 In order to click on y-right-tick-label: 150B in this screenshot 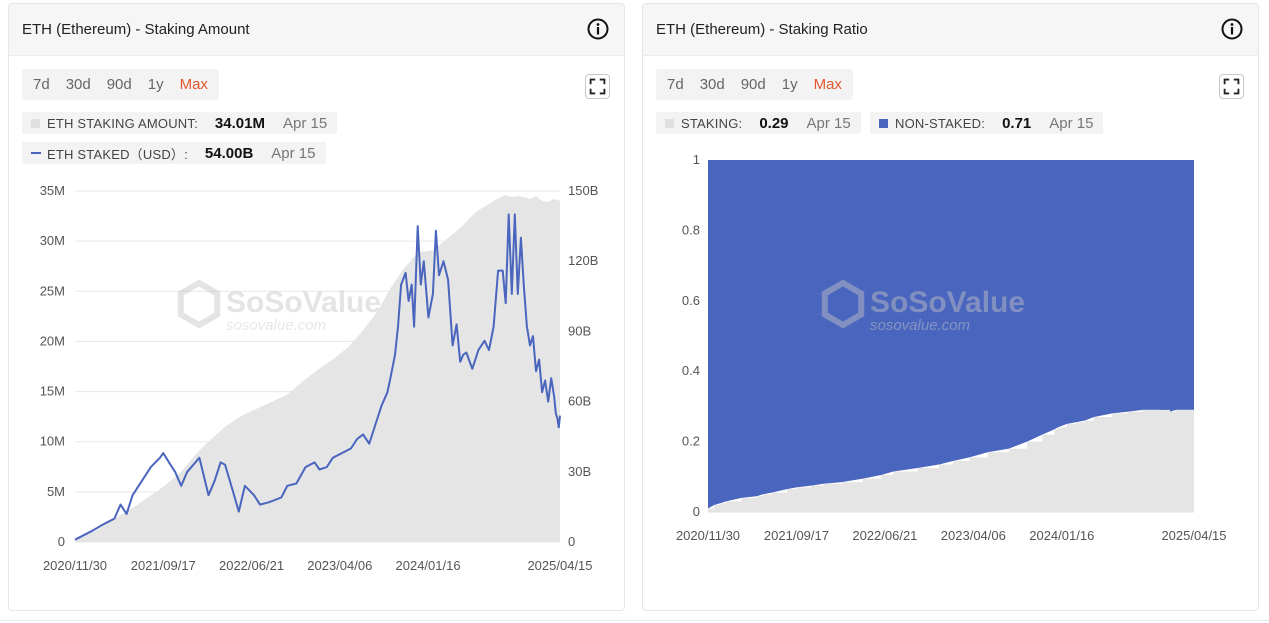, I will do `click(583, 190)`.